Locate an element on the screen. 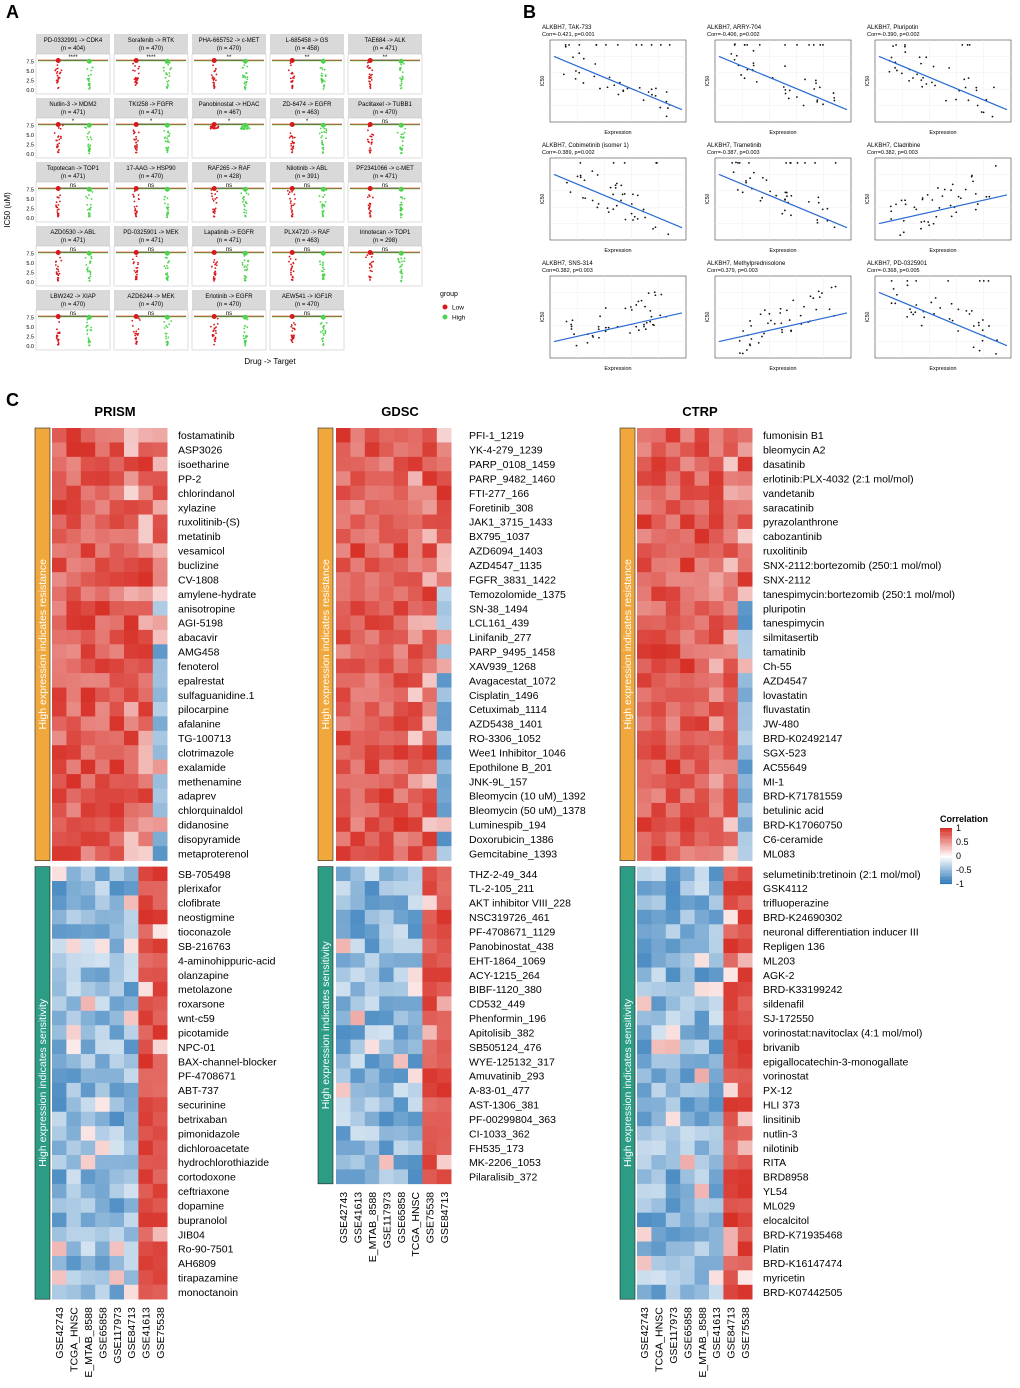  row-label: abacavir is located at coordinates (198, 638).